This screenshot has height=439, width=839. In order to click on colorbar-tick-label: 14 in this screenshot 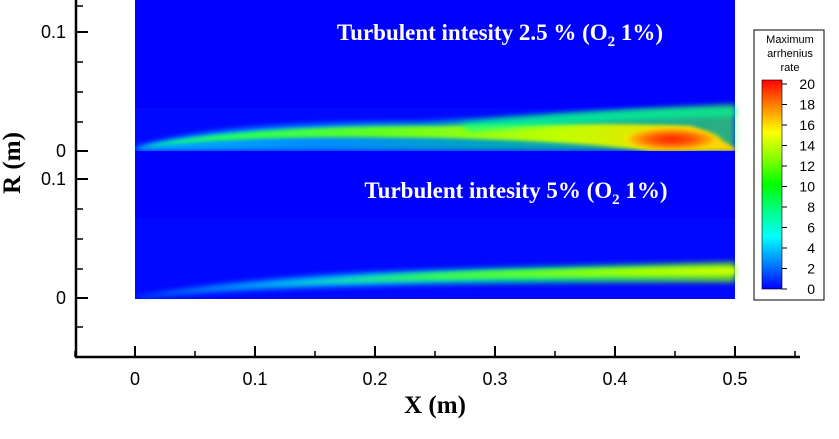, I will do `click(807, 146)`.